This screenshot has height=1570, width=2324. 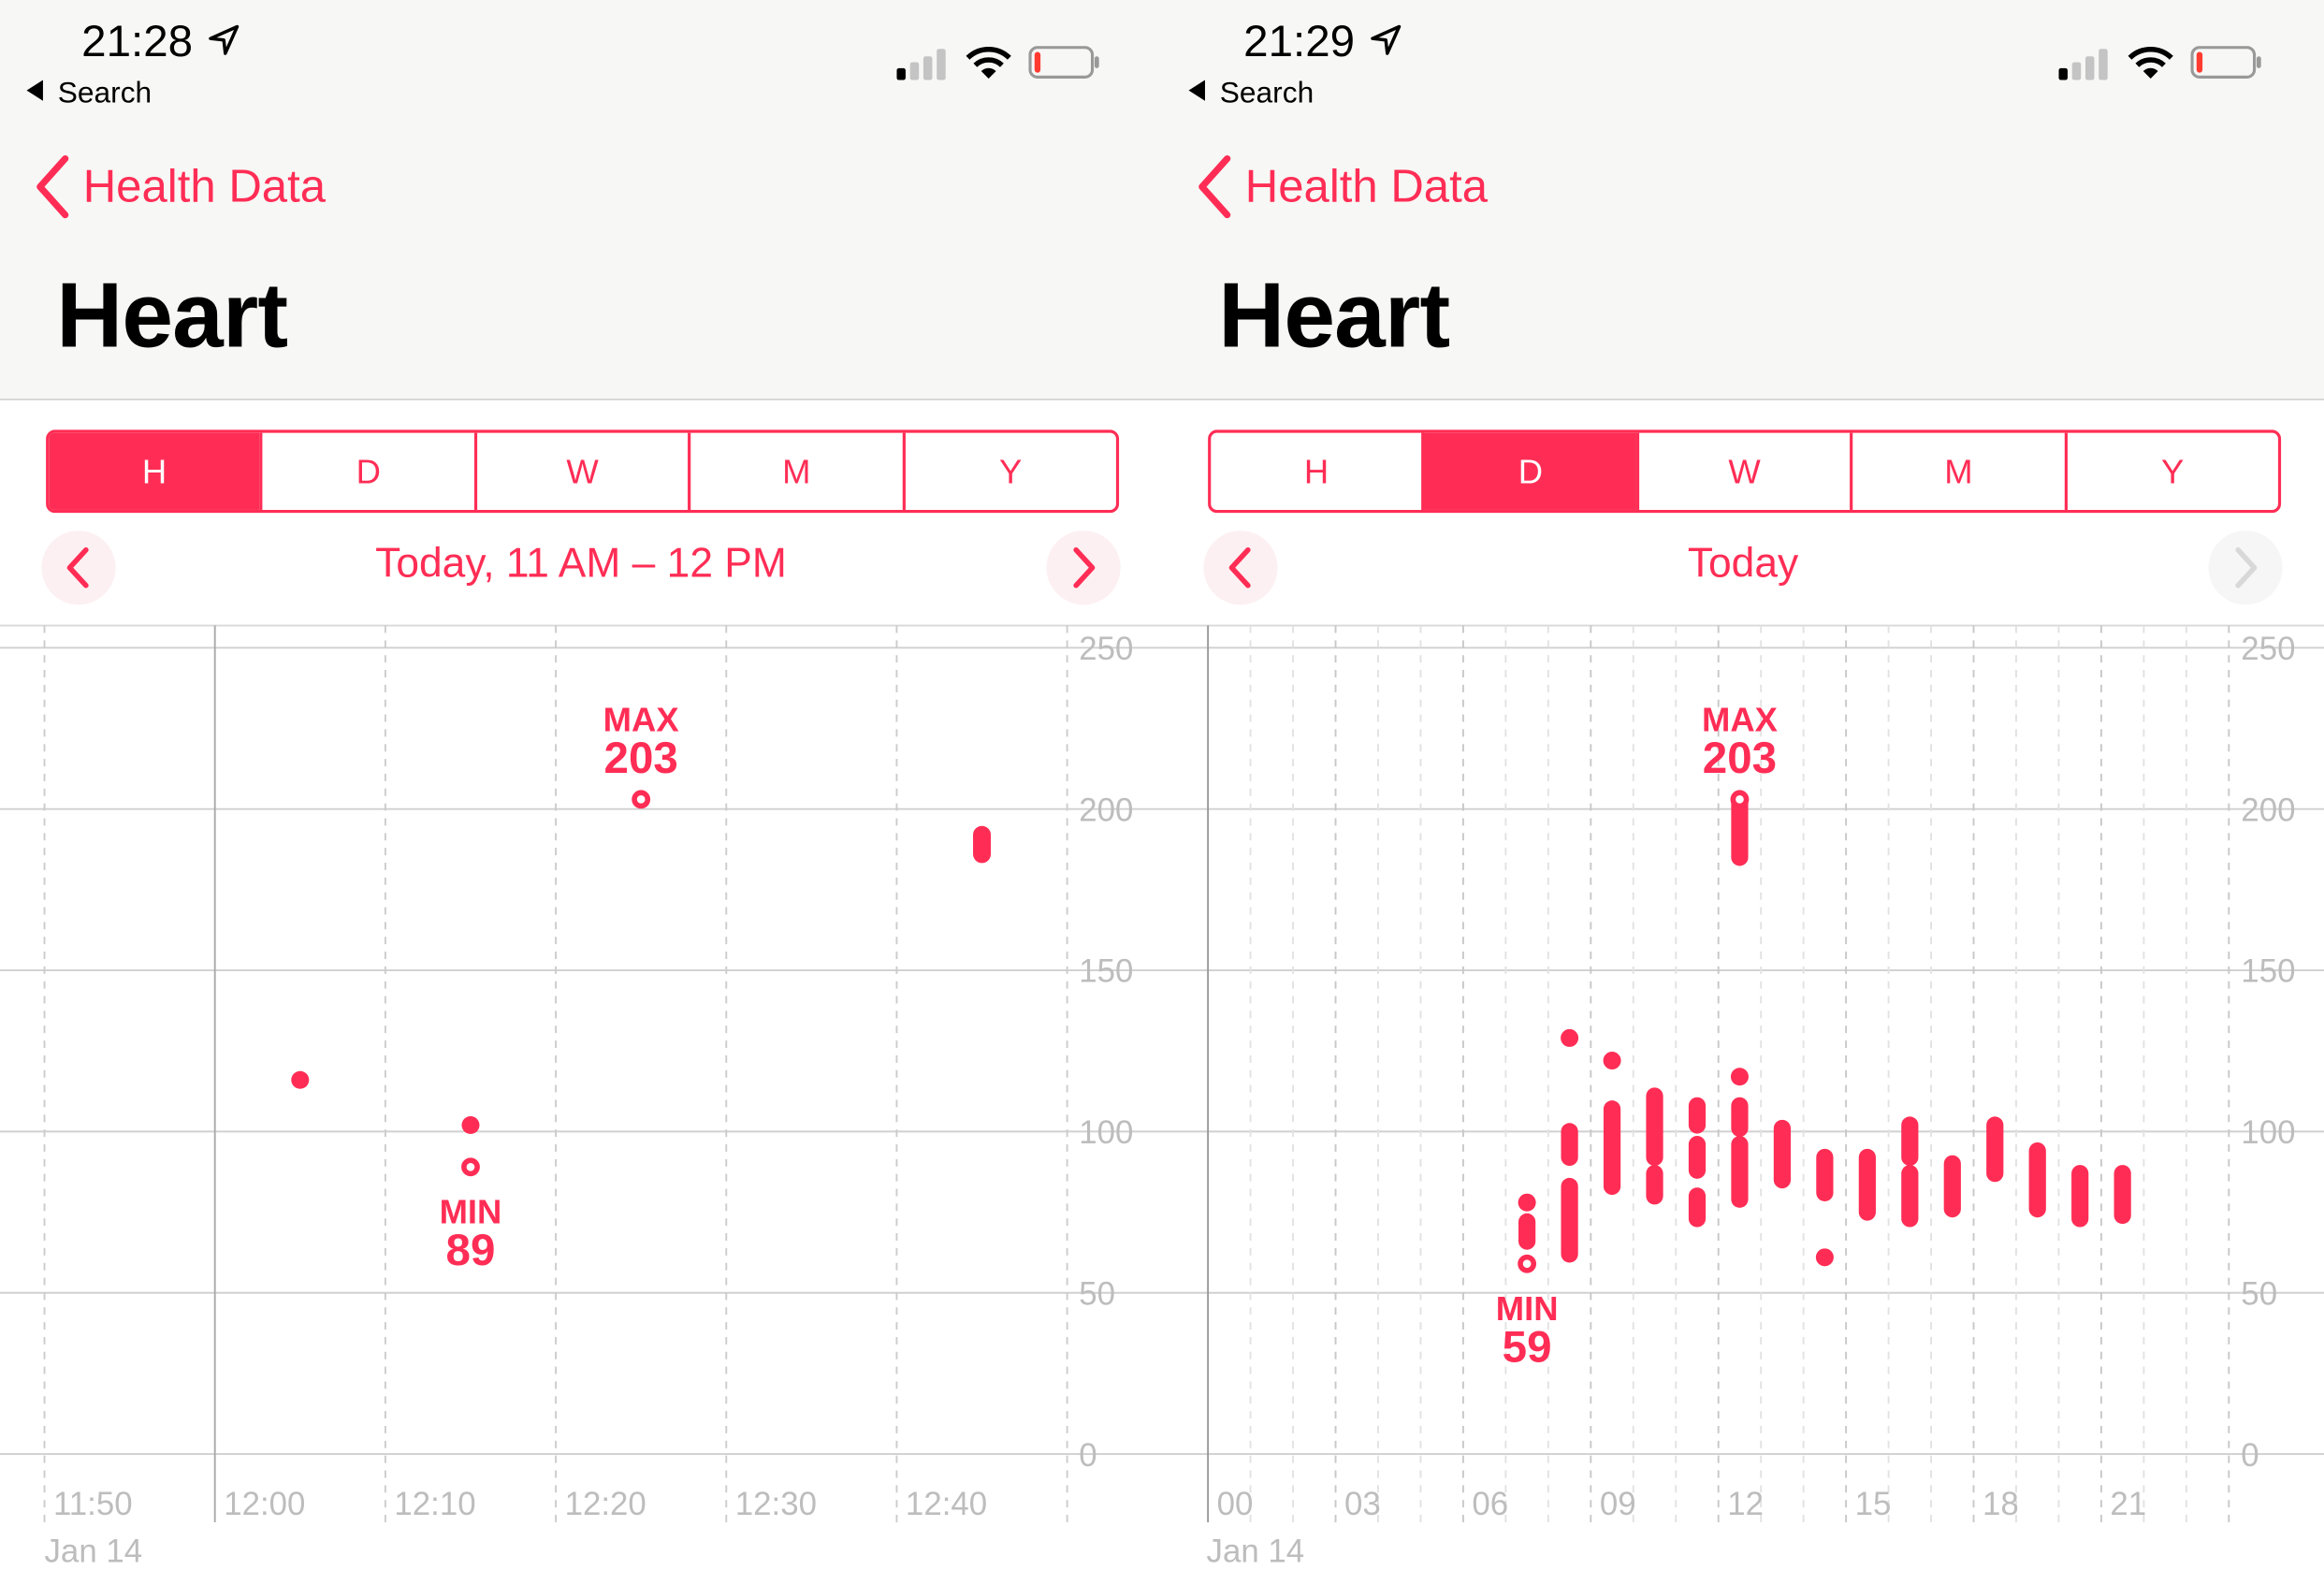 What do you see at coordinates (1743, 200) in the screenshot?
I see `nav-header: 21:29 Search Health Data Heart` at bounding box center [1743, 200].